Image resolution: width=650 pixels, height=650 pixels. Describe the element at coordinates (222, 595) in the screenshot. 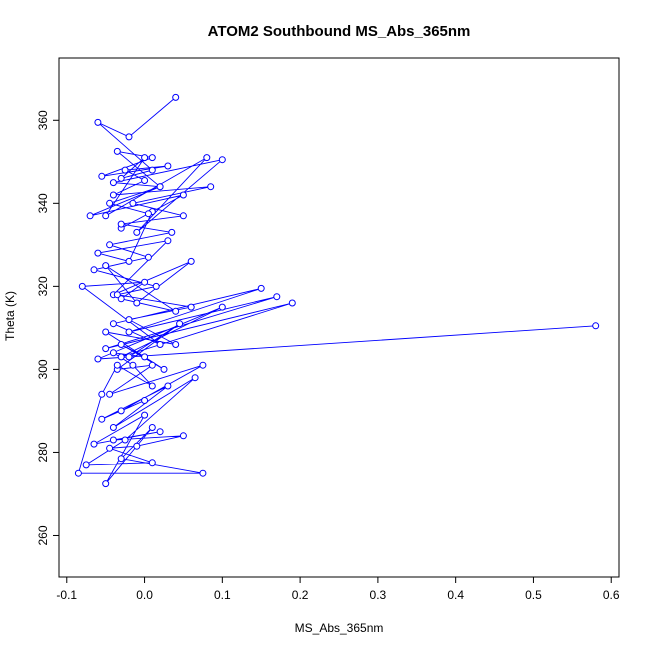

I see `x-tick-label: 0.1` at that location.